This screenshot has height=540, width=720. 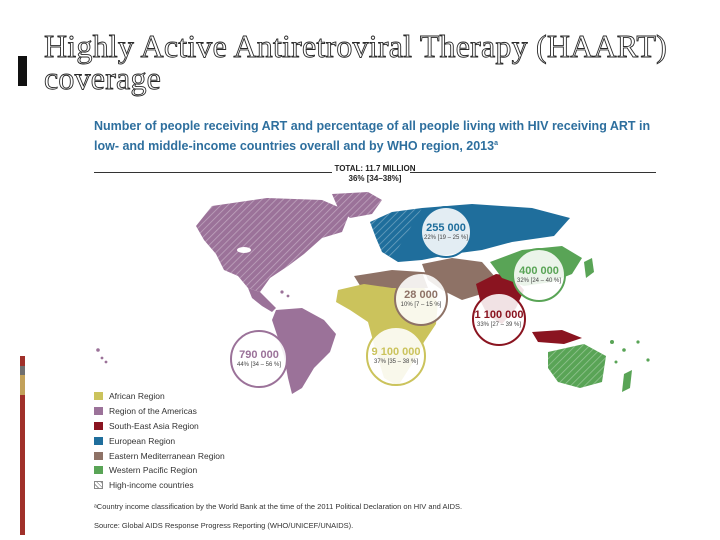 What do you see at coordinates (499, 315) in the screenshot?
I see `bubble-sea-count: 1 100 000` at bounding box center [499, 315].